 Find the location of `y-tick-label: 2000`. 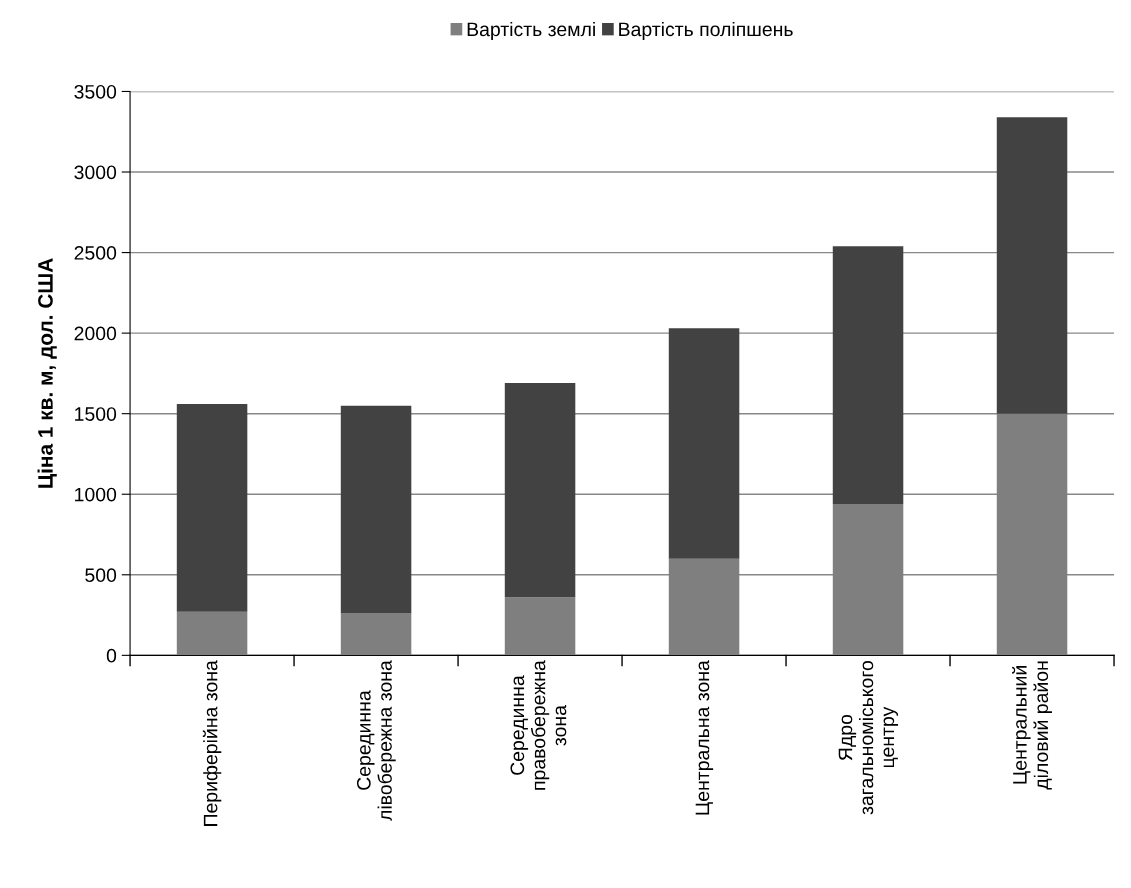

y-tick-label: 2000 is located at coordinates (95, 333).